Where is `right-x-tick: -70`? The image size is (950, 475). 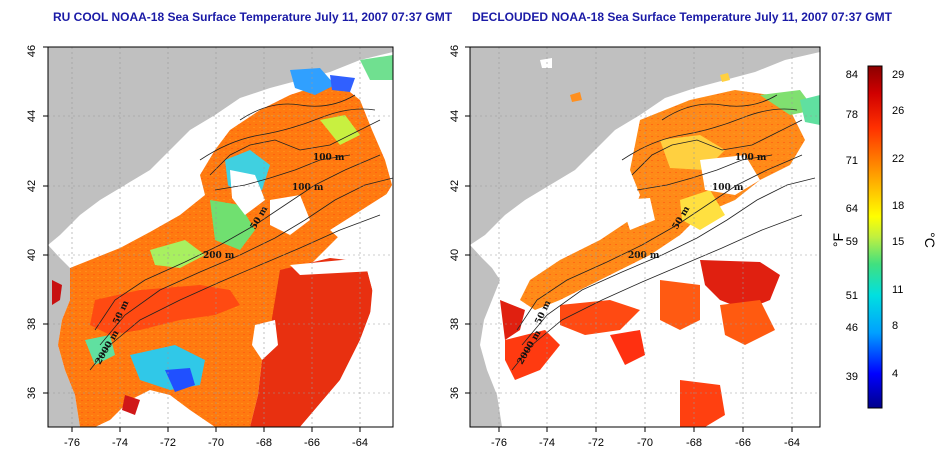 right-x-tick: -70 is located at coordinates (645, 443).